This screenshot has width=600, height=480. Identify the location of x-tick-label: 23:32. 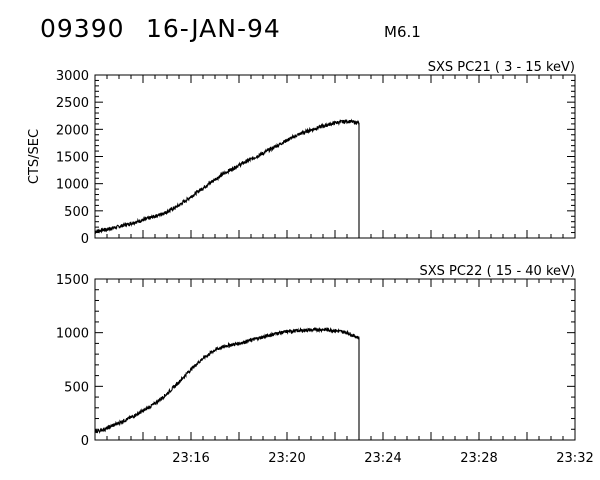
(574, 458).